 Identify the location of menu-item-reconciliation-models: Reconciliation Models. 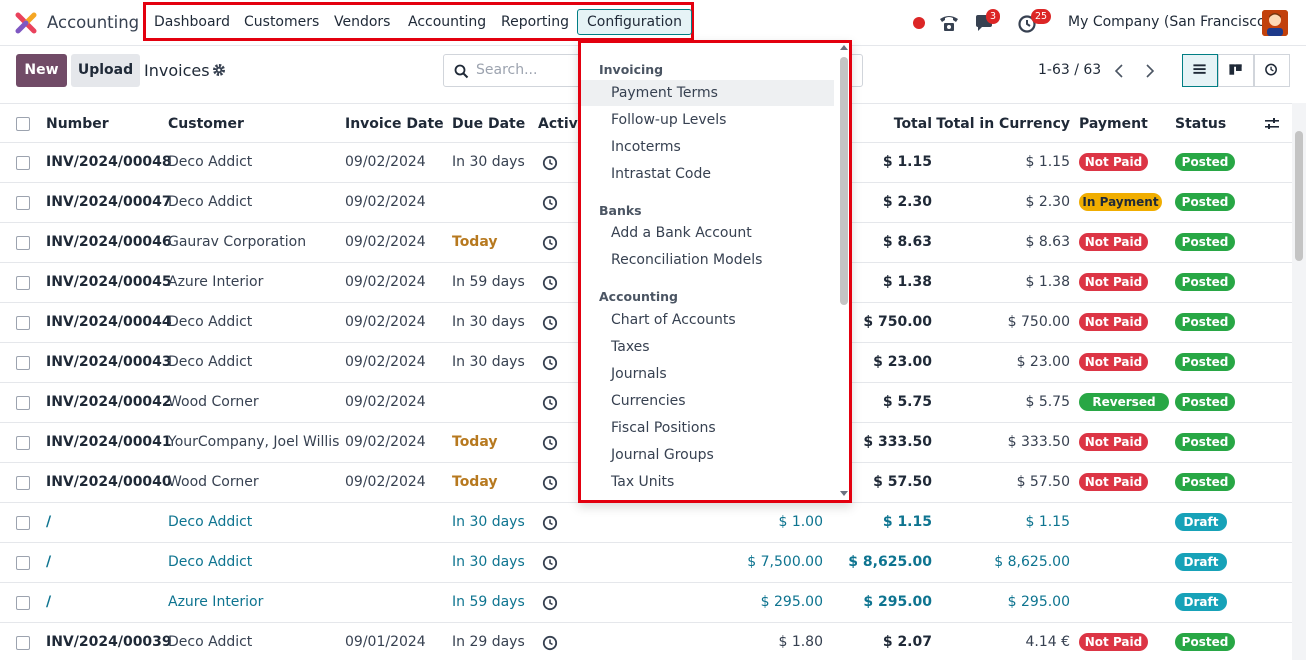
(687, 260).